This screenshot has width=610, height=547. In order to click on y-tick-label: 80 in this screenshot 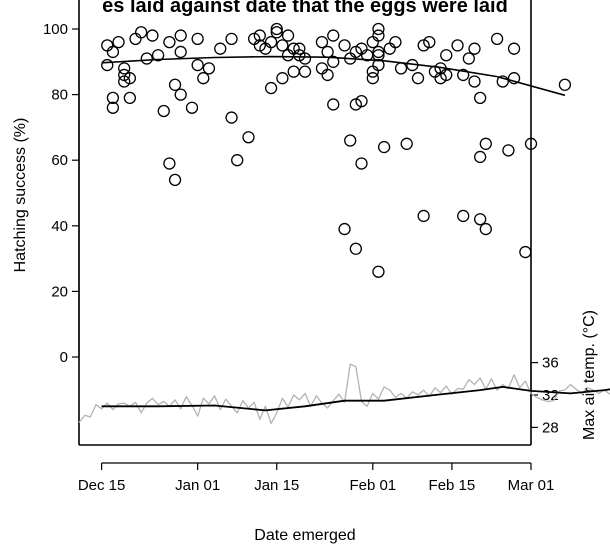, I will do `click(59, 95)`.